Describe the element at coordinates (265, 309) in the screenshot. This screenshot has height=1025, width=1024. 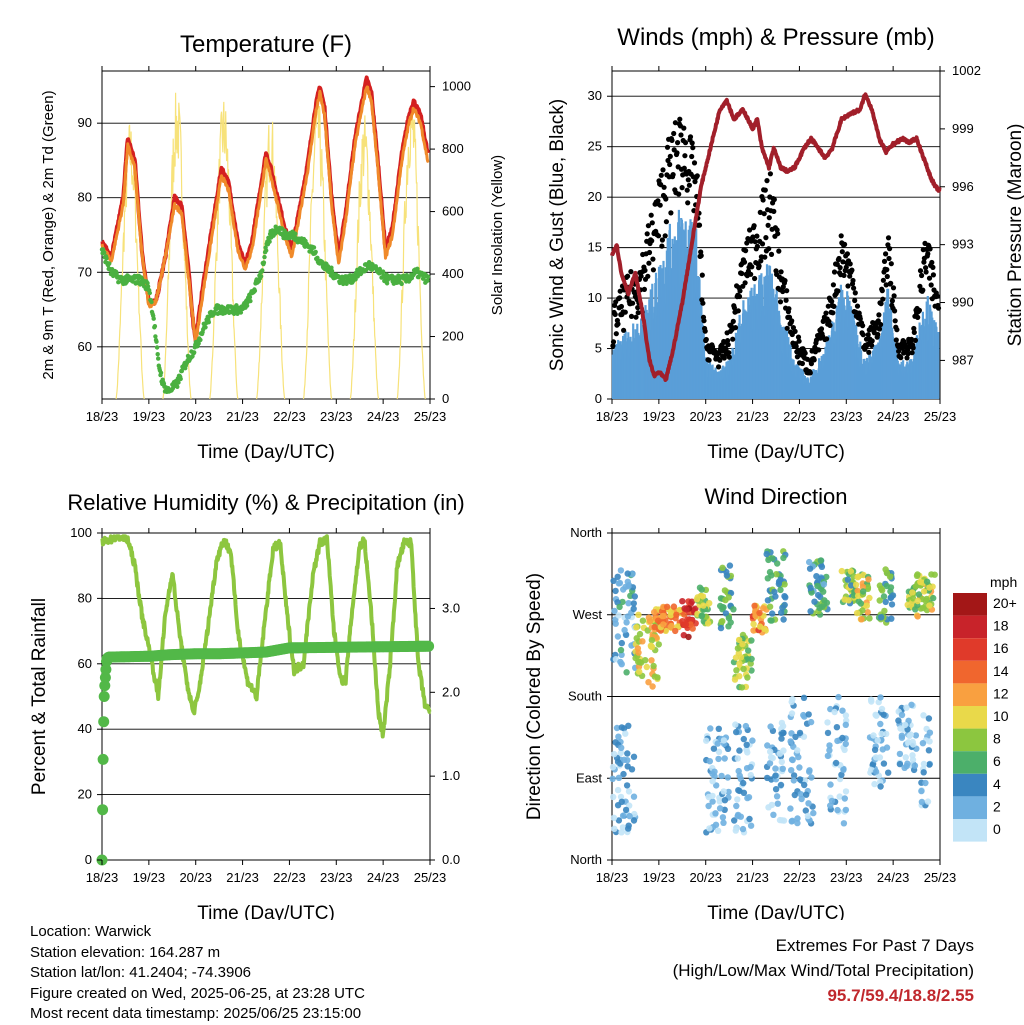
I see `dewpoint-series` at that location.